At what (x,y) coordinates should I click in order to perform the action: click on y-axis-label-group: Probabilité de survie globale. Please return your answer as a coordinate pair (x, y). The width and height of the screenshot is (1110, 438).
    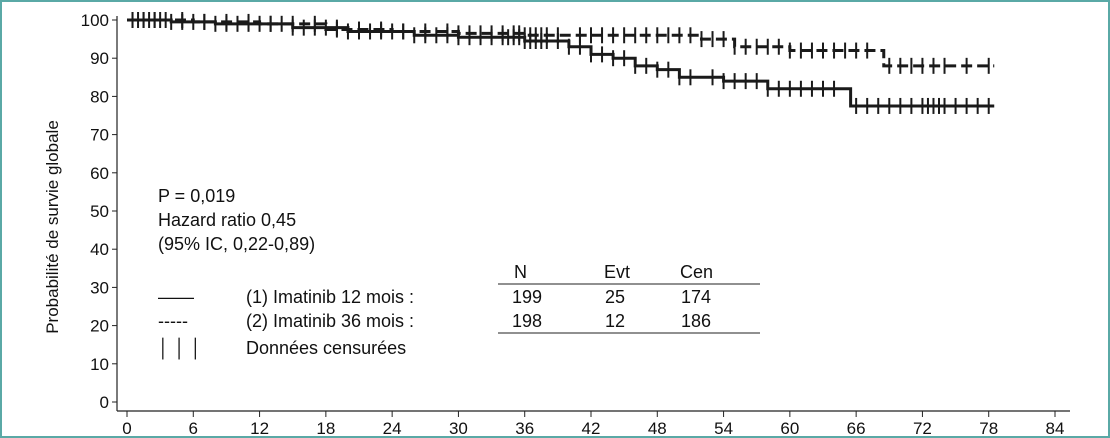
    Looking at the image, I should click on (52, 227).